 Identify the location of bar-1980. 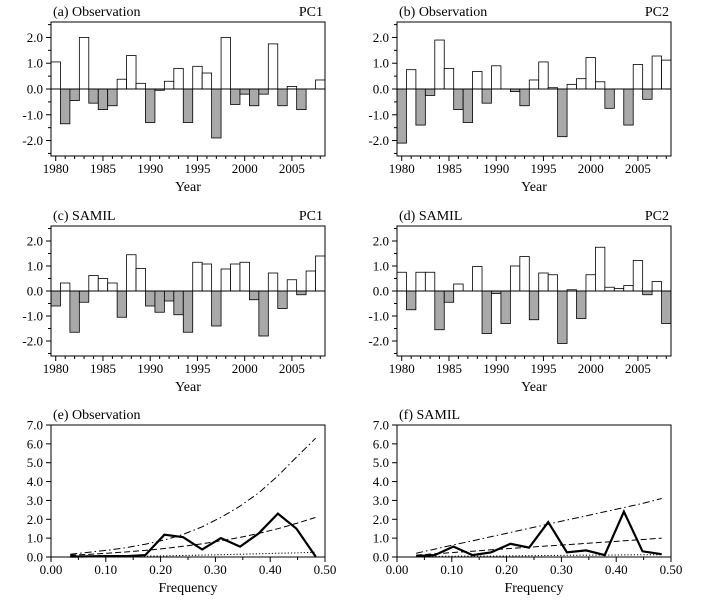
(55, 75).